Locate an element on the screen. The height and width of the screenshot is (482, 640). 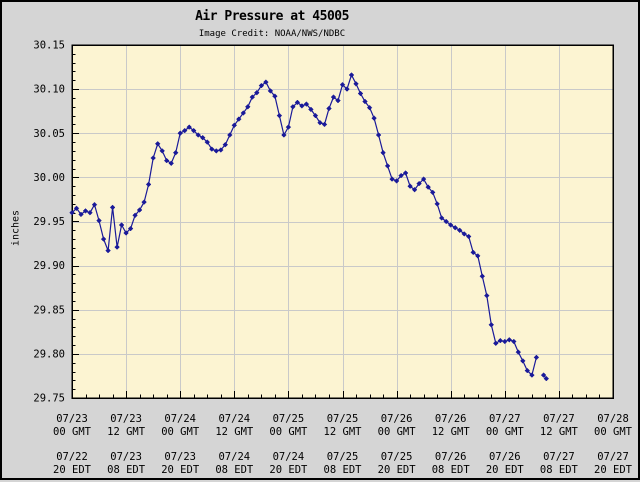
x-tick-label-edt: 07/22 is located at coordinates (72, 457).